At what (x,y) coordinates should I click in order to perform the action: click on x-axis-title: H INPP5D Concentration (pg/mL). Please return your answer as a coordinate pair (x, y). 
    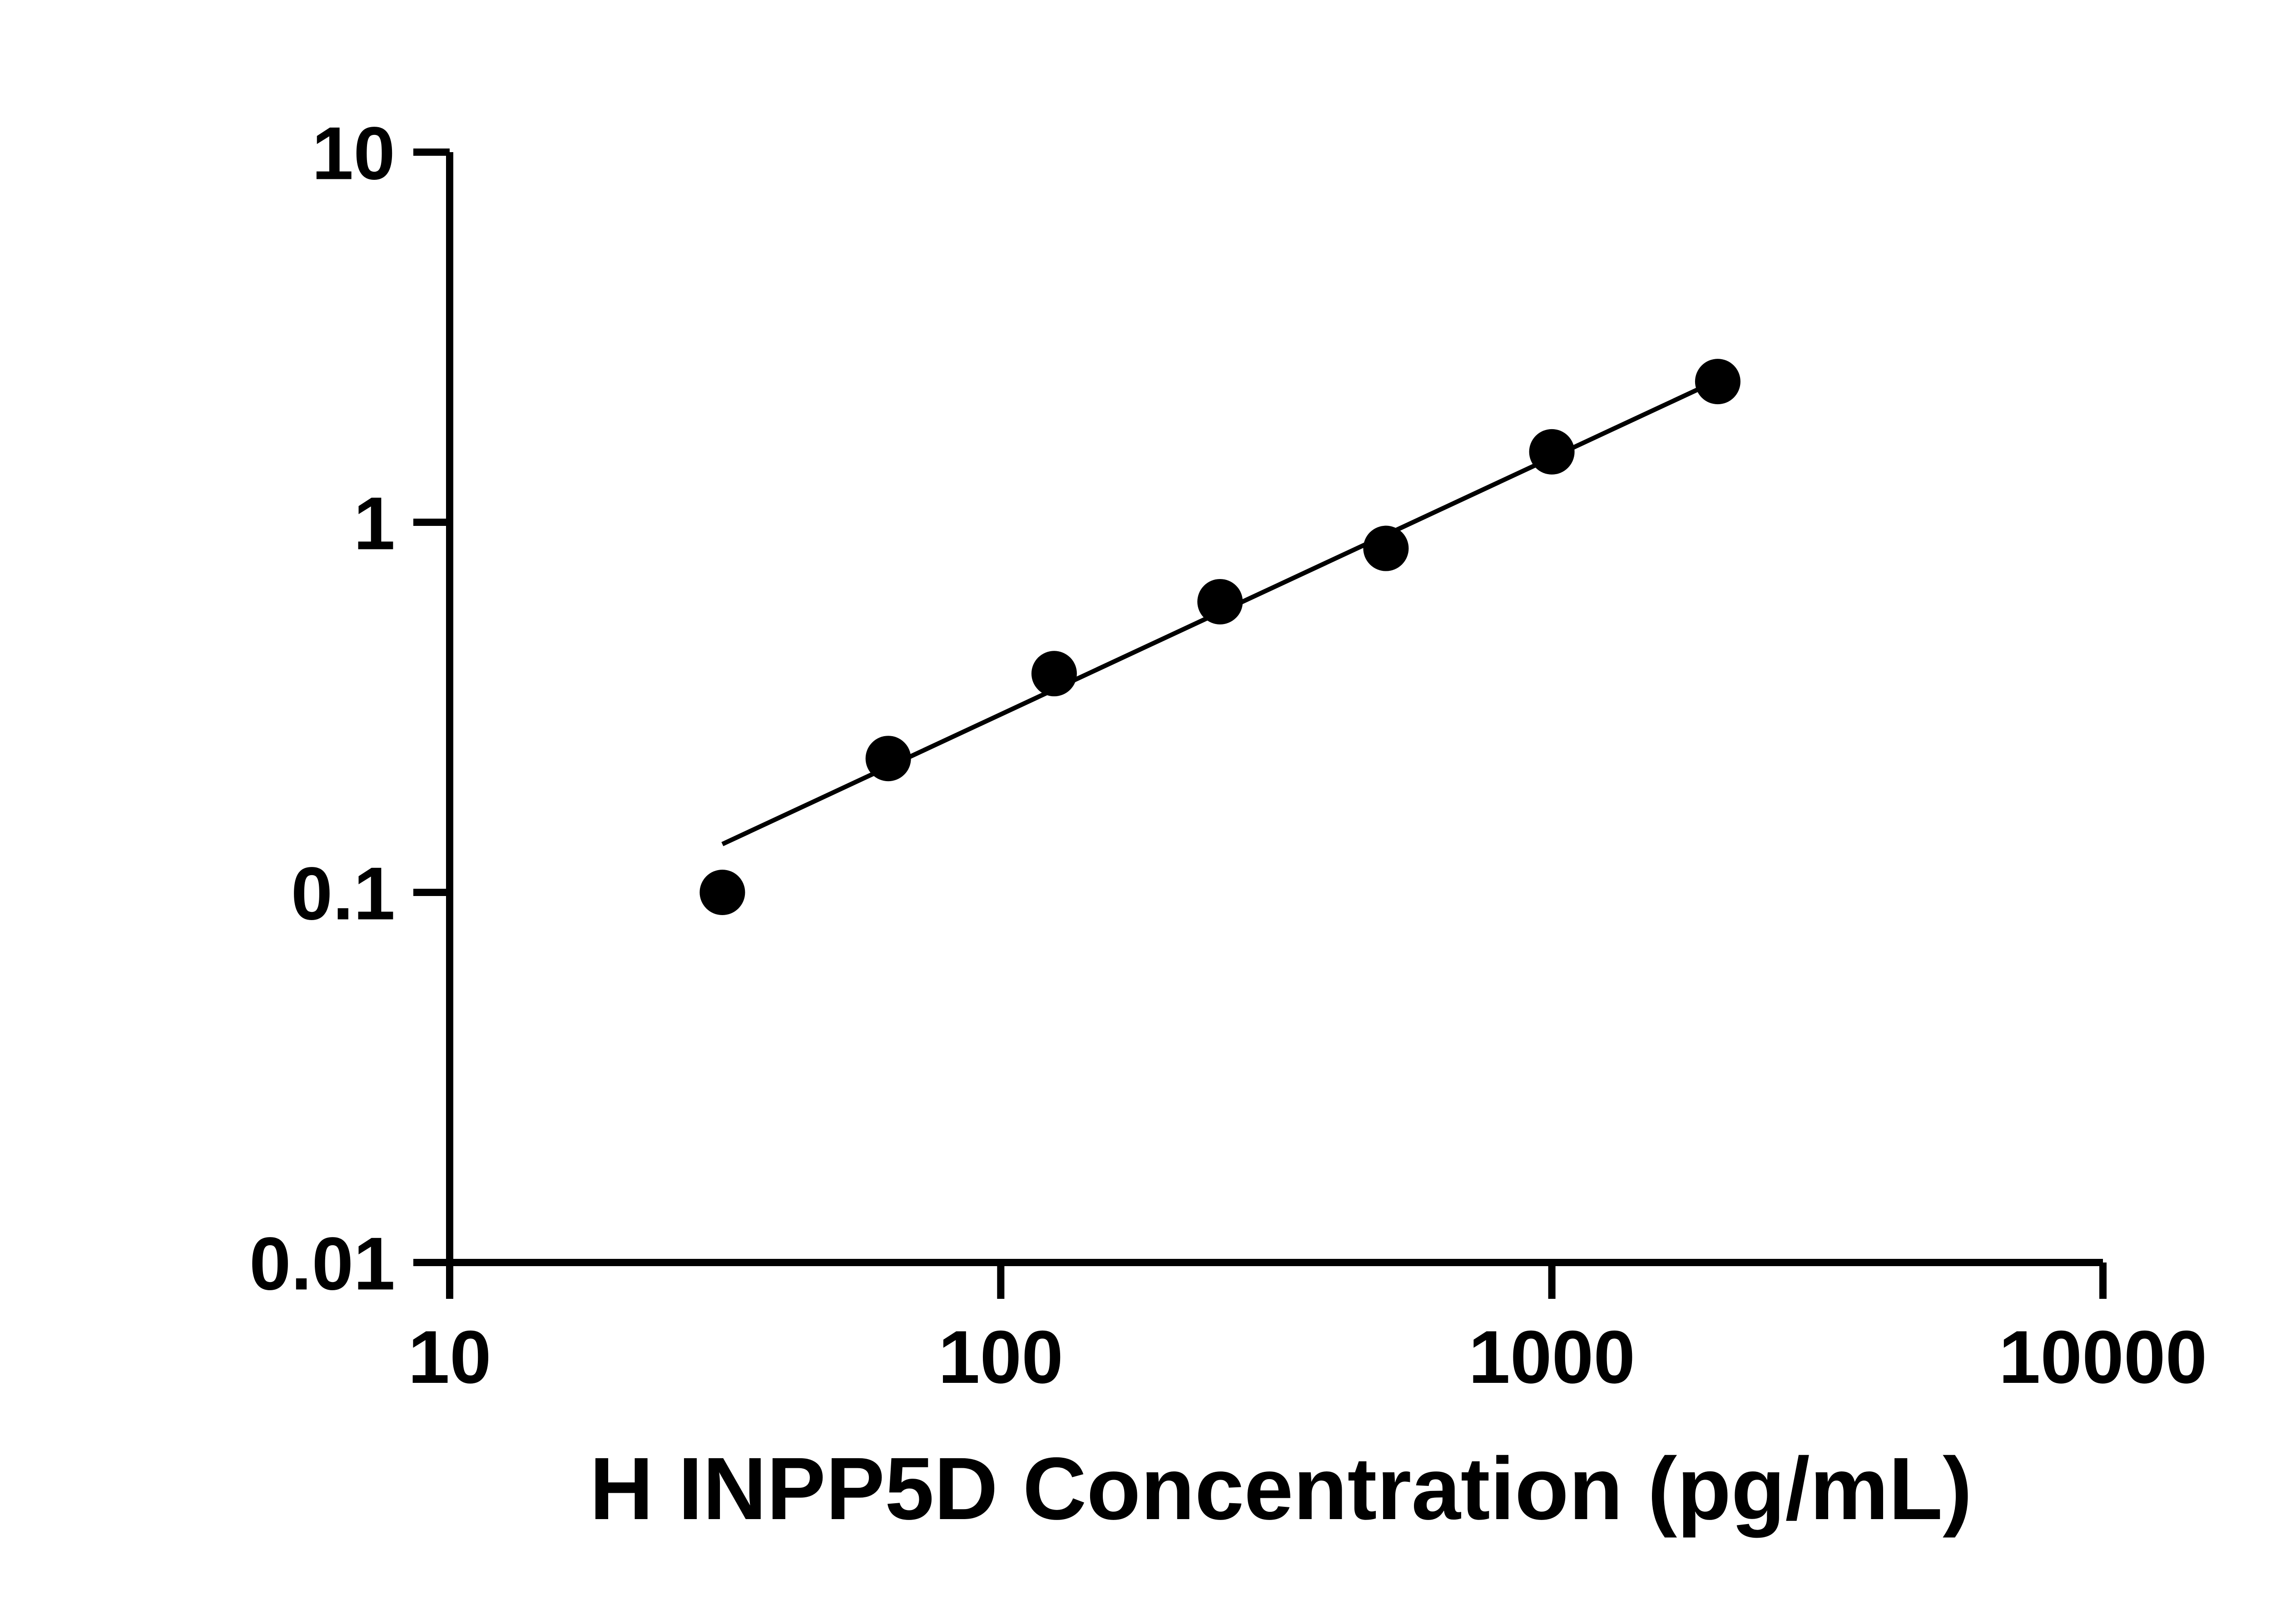
    Looking at the image, I should click on (1281, 1488).